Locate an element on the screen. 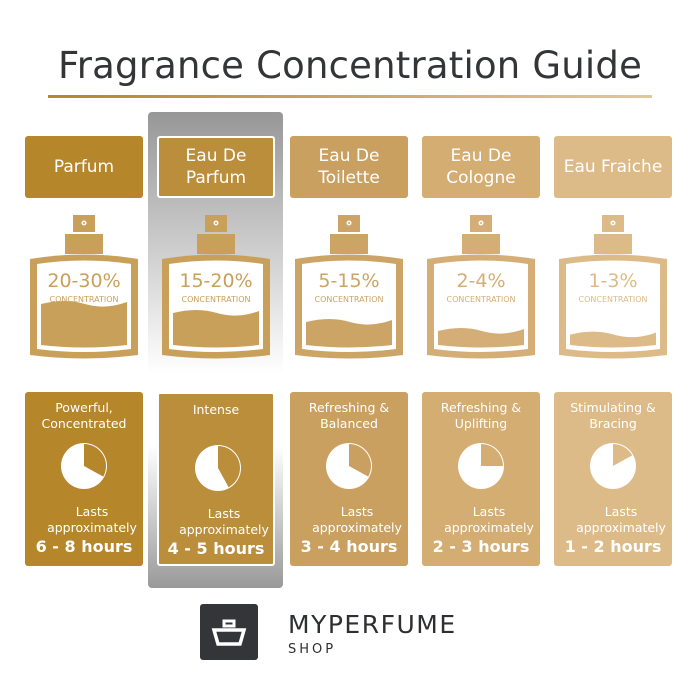  brand-name: MYPERFUME is located at coordinates (372, 624).